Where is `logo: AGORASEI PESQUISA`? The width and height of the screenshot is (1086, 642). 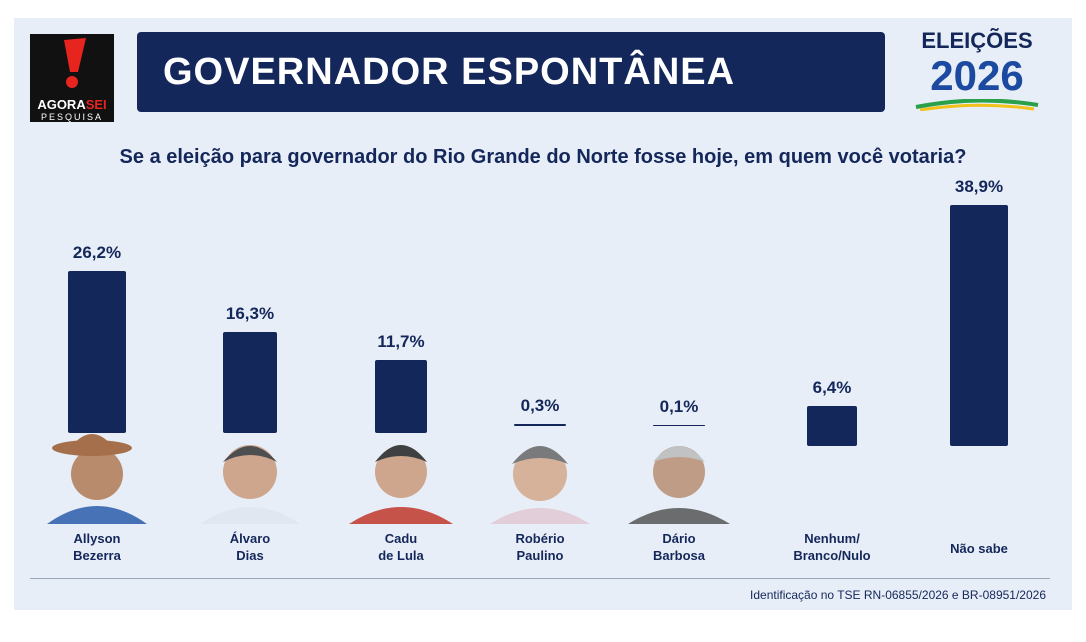
logo: AGORASEI PESQUISA is located at coordinates (72, 78).